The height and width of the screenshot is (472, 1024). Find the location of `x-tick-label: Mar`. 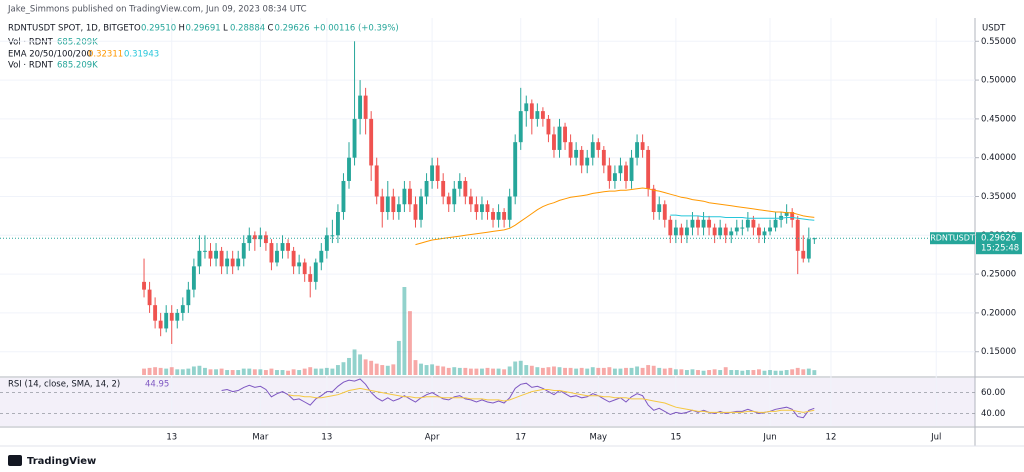

x-tick-label: Mar is located at coordinates (260, 438).